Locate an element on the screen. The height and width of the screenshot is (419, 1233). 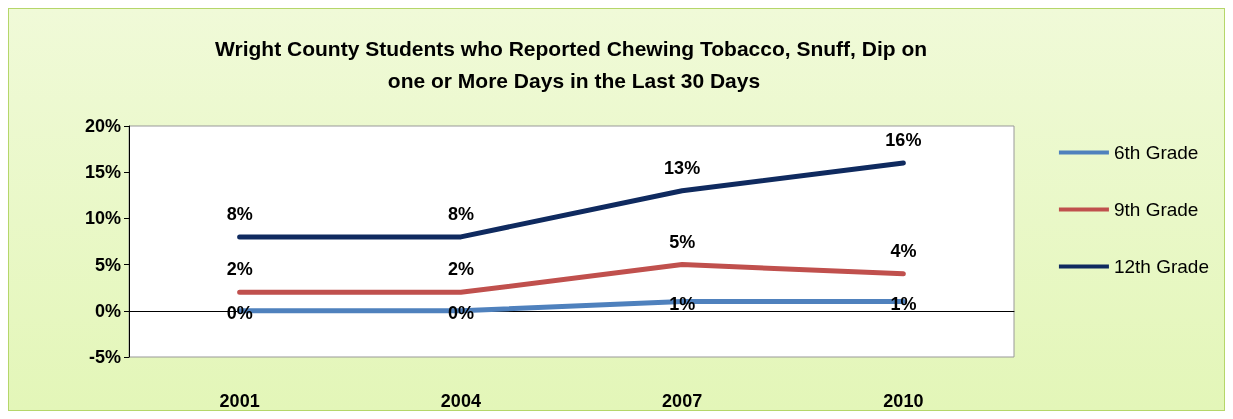
legend-label: 12th Grade is located at coordinates (1161, 266).